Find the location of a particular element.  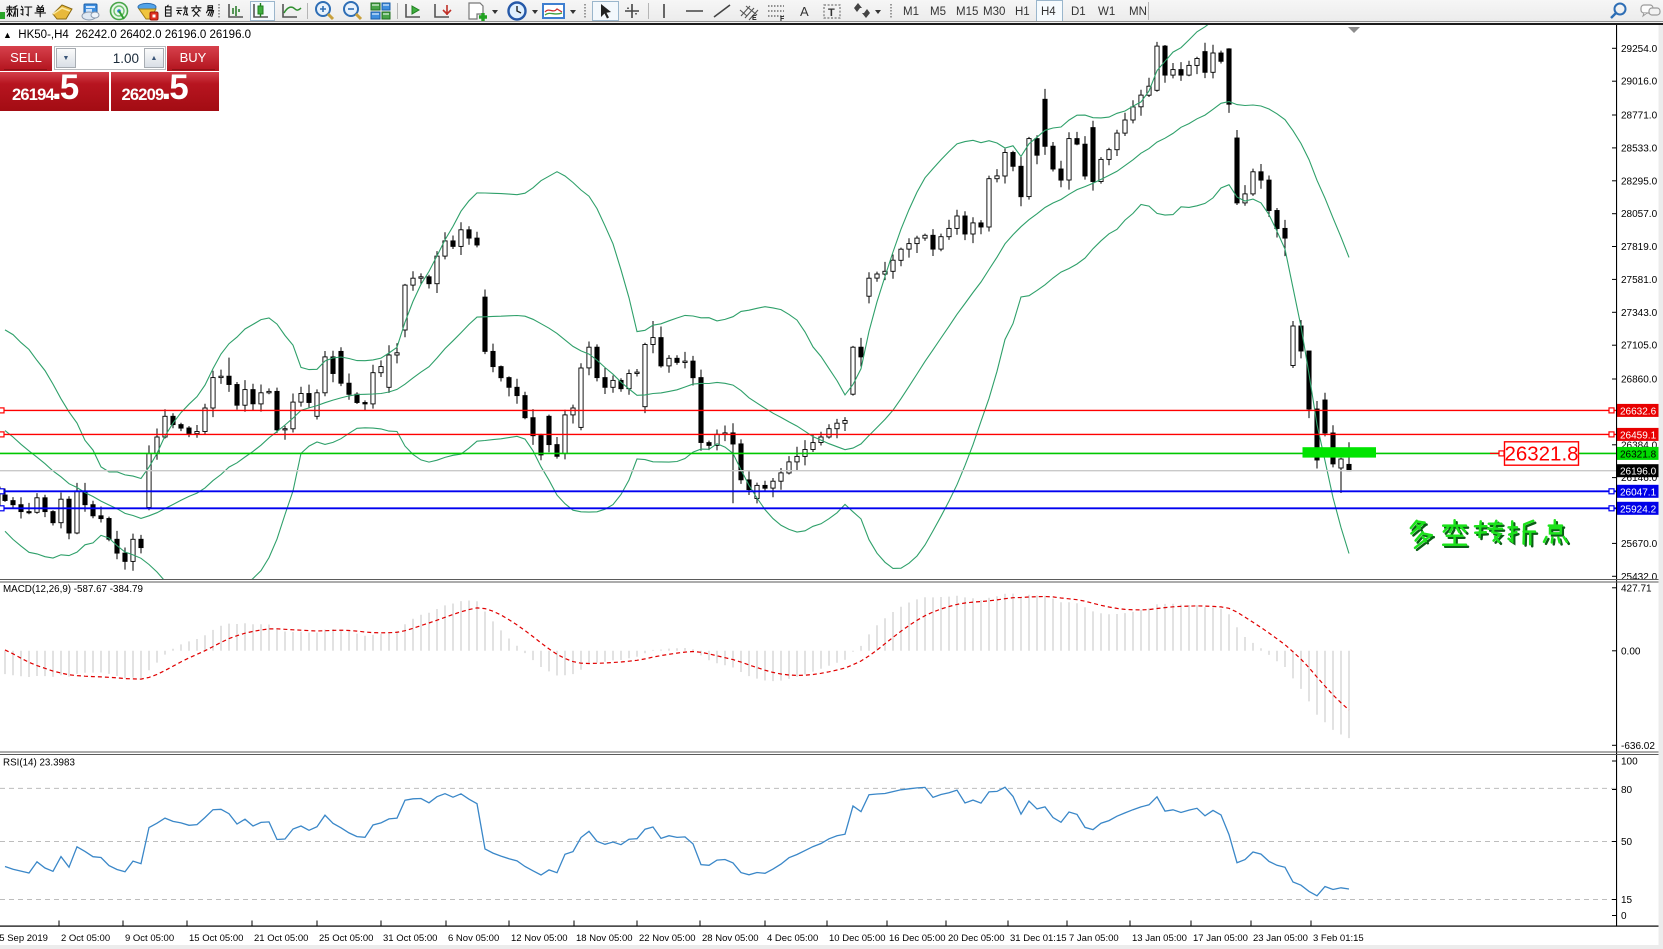

svg-text: 28 Nov 05:00 is located at coordinates (730, 938).